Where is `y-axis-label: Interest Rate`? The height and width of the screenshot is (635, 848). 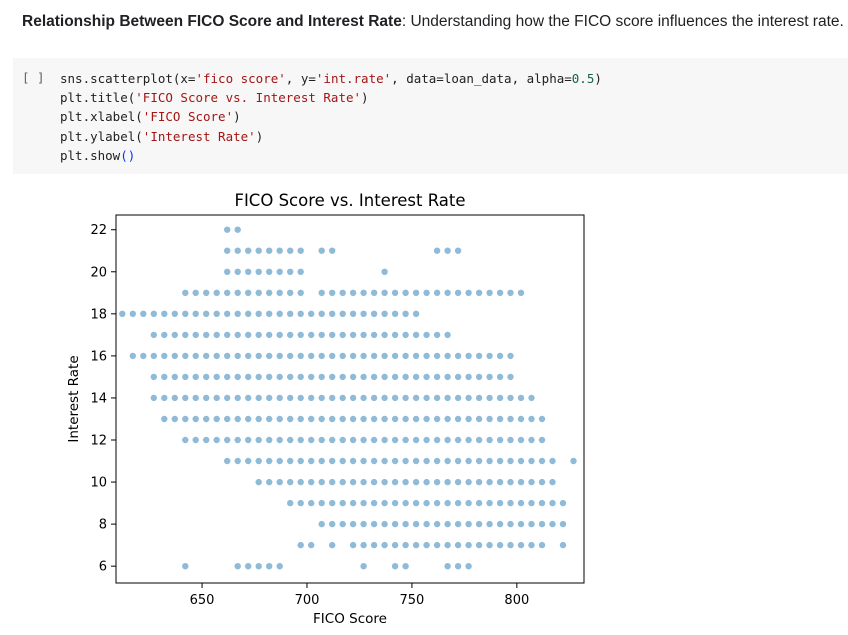
y-axis-label: Interest Rate is located at coordinates (74, 398).